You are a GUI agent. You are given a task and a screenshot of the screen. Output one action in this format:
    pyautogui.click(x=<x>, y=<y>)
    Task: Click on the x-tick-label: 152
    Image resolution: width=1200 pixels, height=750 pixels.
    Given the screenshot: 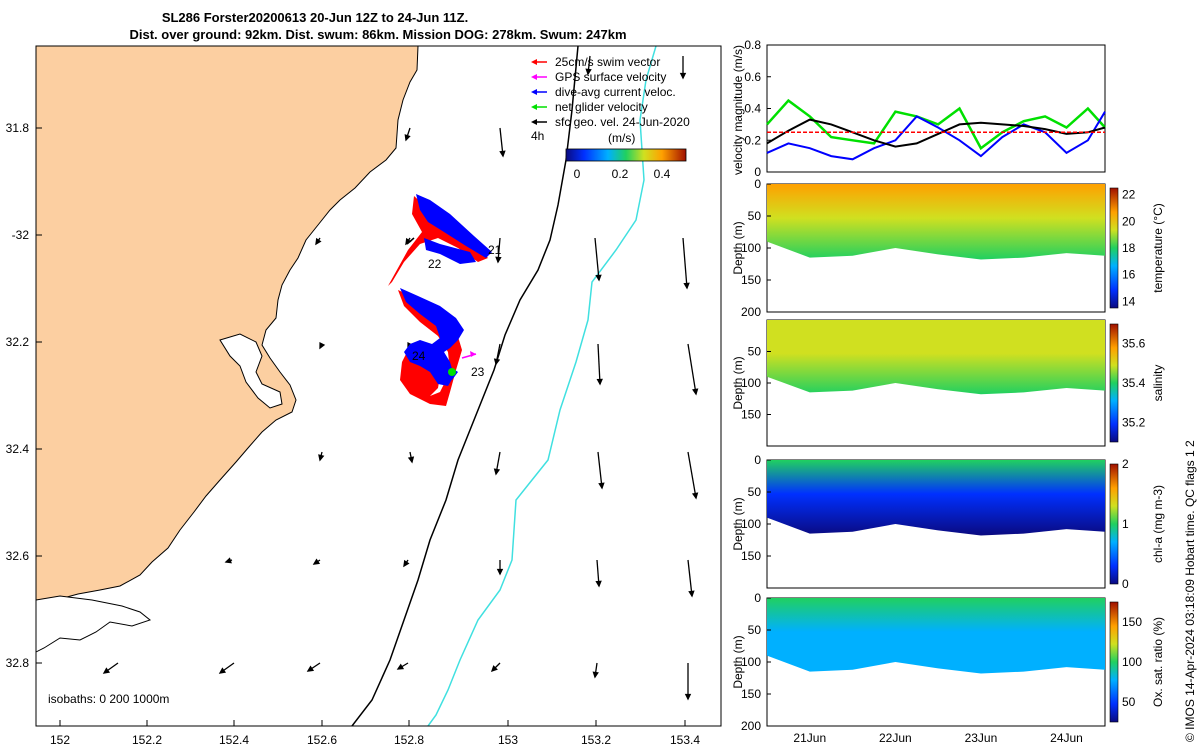 What is the action you would take?
    pyautogui.click(x=60, y=740)
    